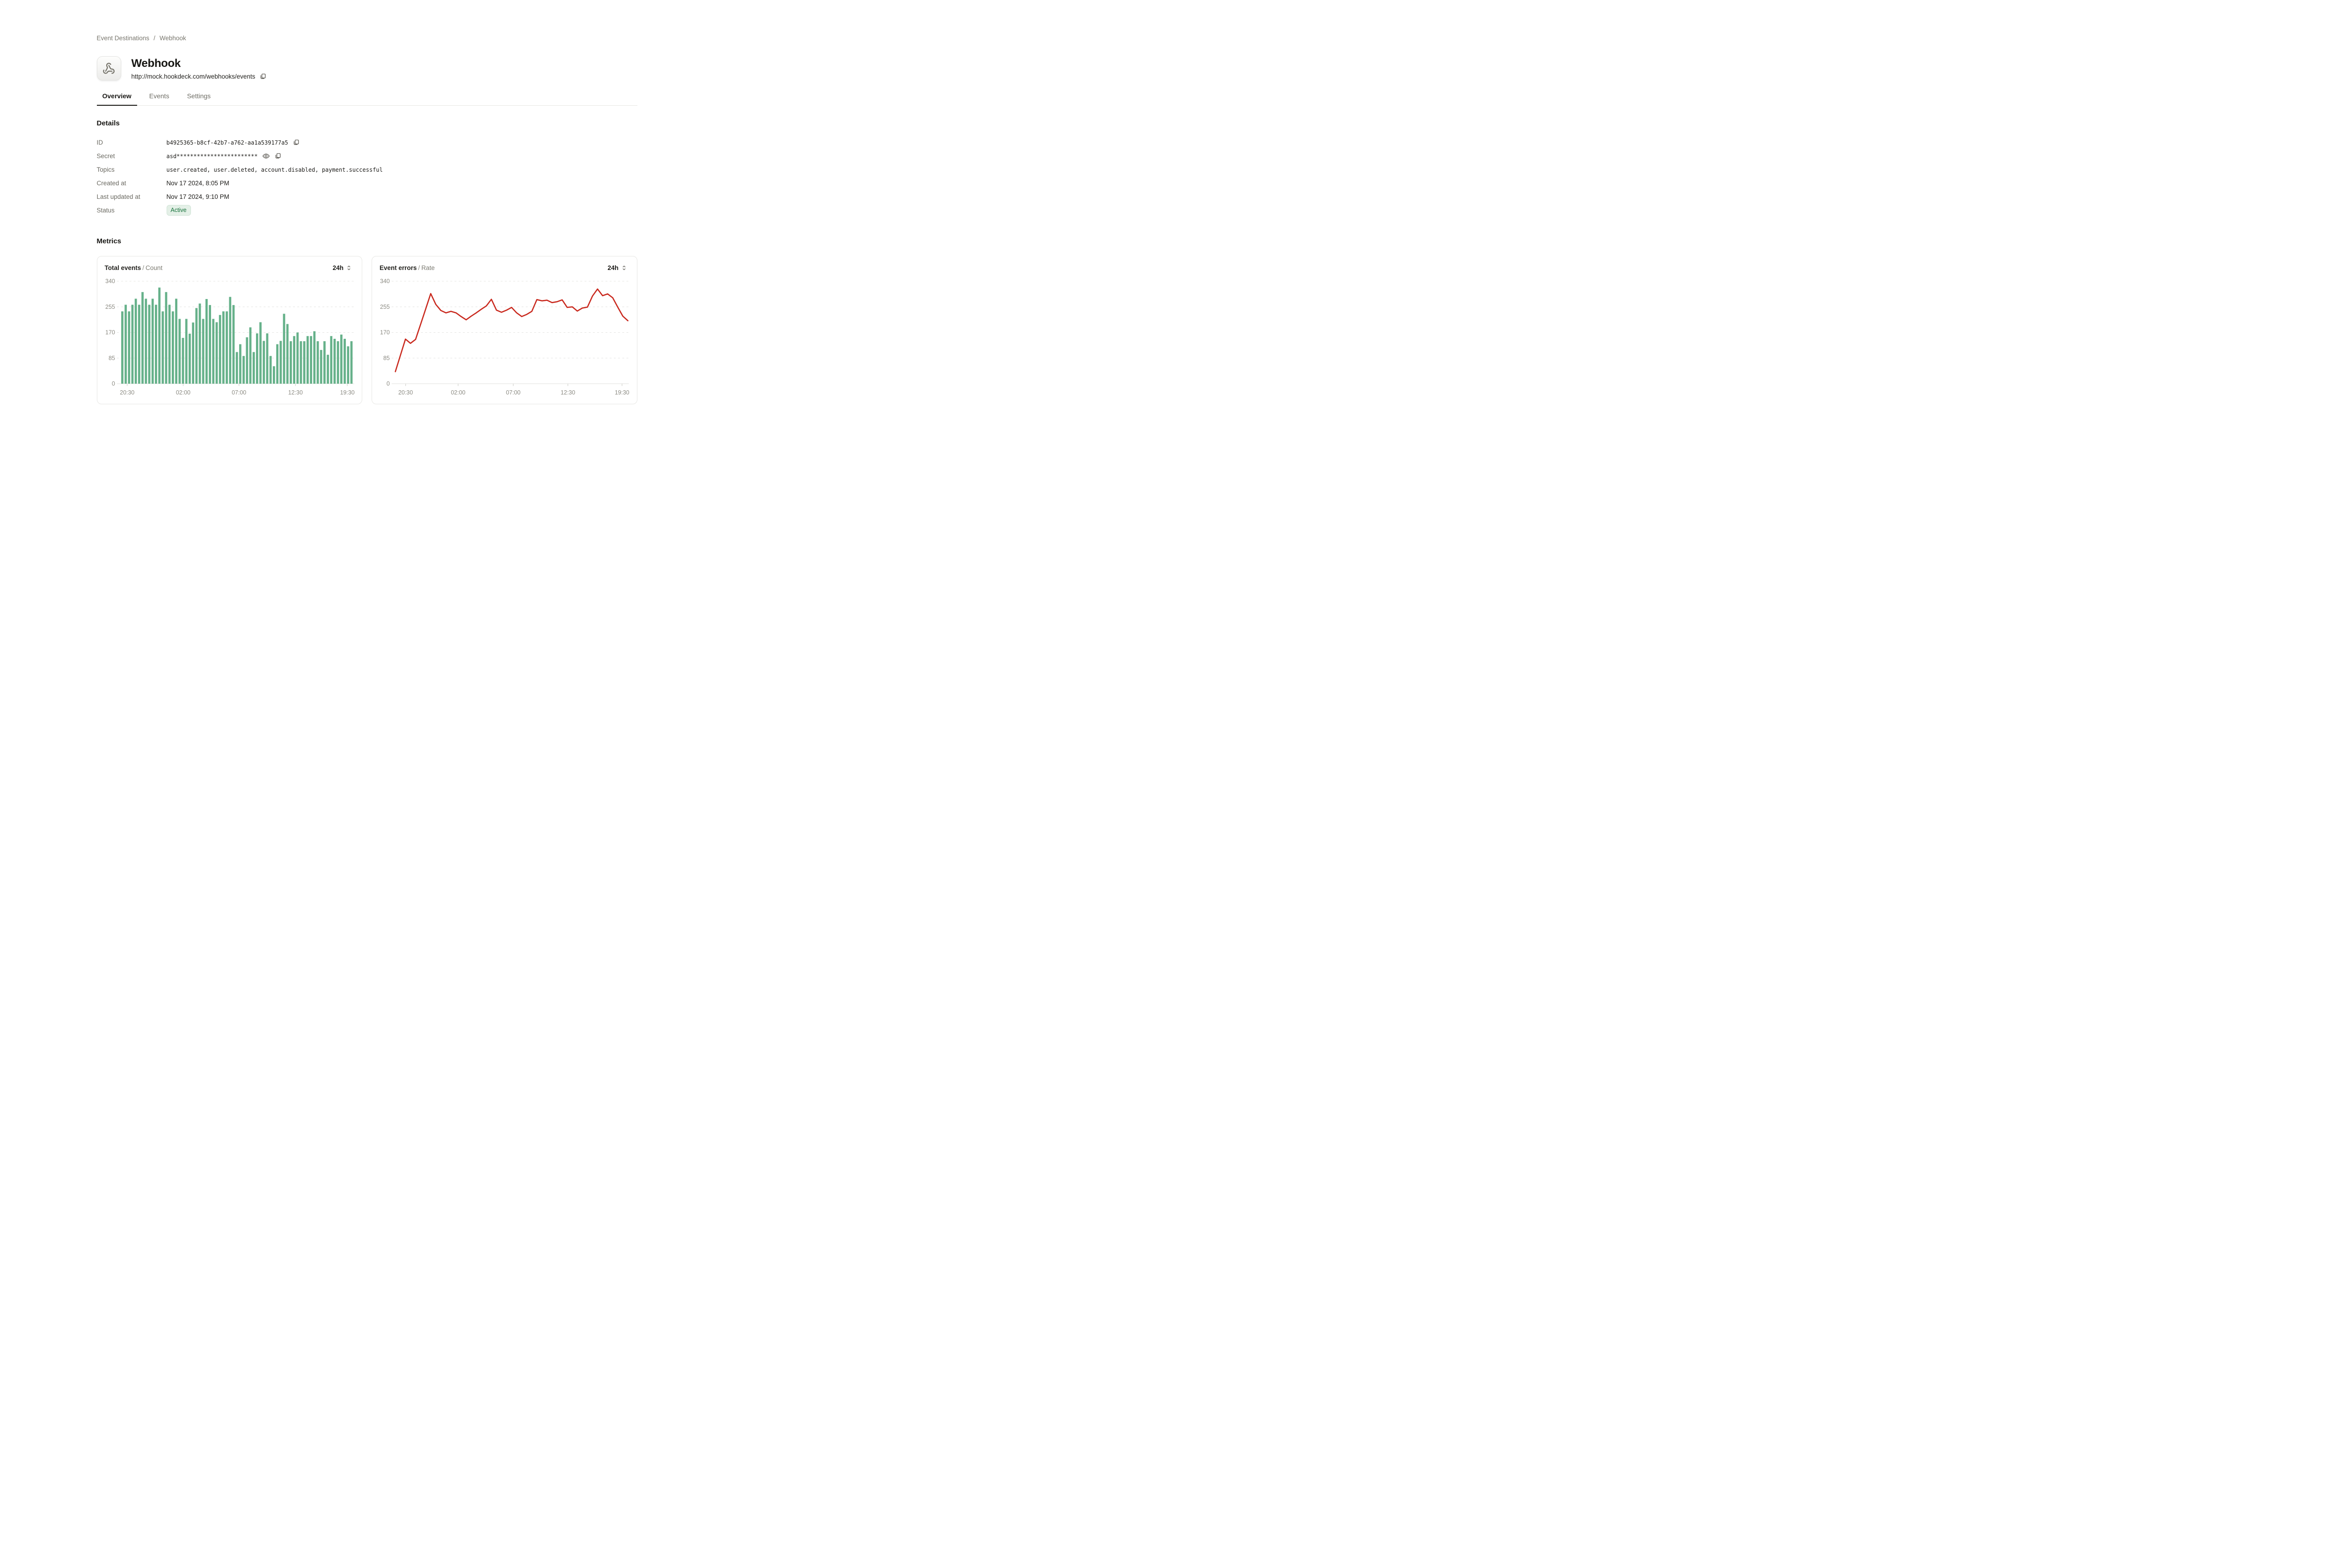 This screenshot has width=2340, height=1568. I want to click on detail-value-wrap: Active, so click(178, 210).